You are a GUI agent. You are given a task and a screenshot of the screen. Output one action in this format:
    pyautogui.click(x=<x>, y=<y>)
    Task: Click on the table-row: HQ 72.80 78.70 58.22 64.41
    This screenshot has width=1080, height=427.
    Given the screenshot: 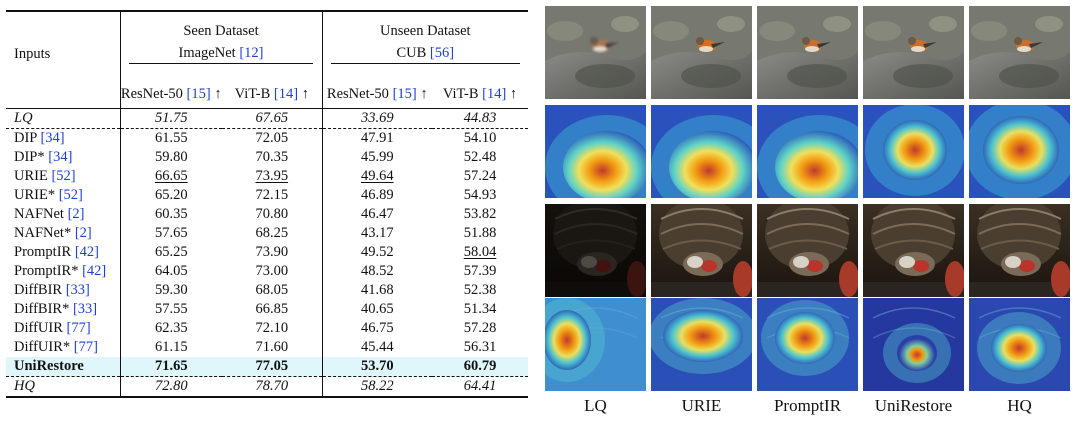 What is the action you would take?
    pyautogui.click(x=267, y=387)
    